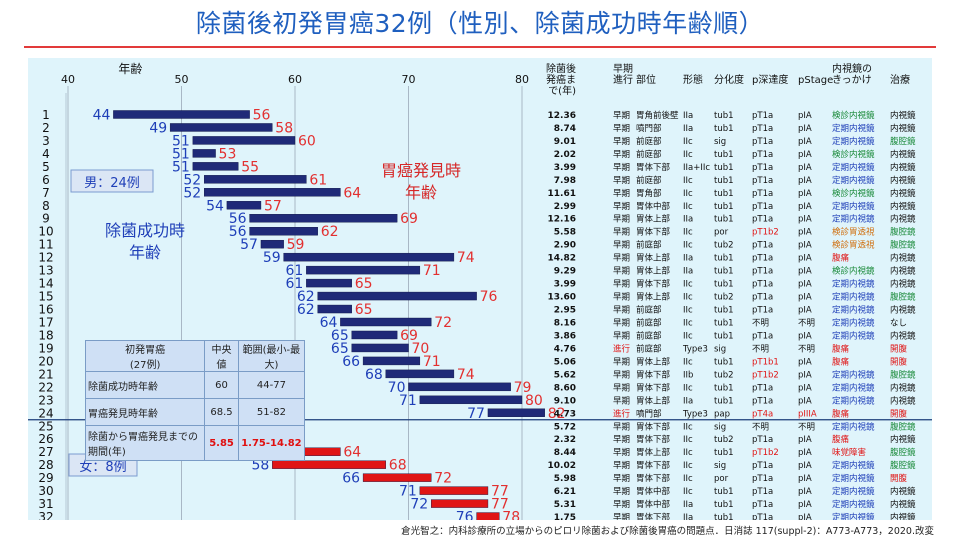 The height and width of the screenshot is (540, 960). Describe the element at coordinates (565, 453) in the screenshot. I see `table-cell: 8.44` at that location.